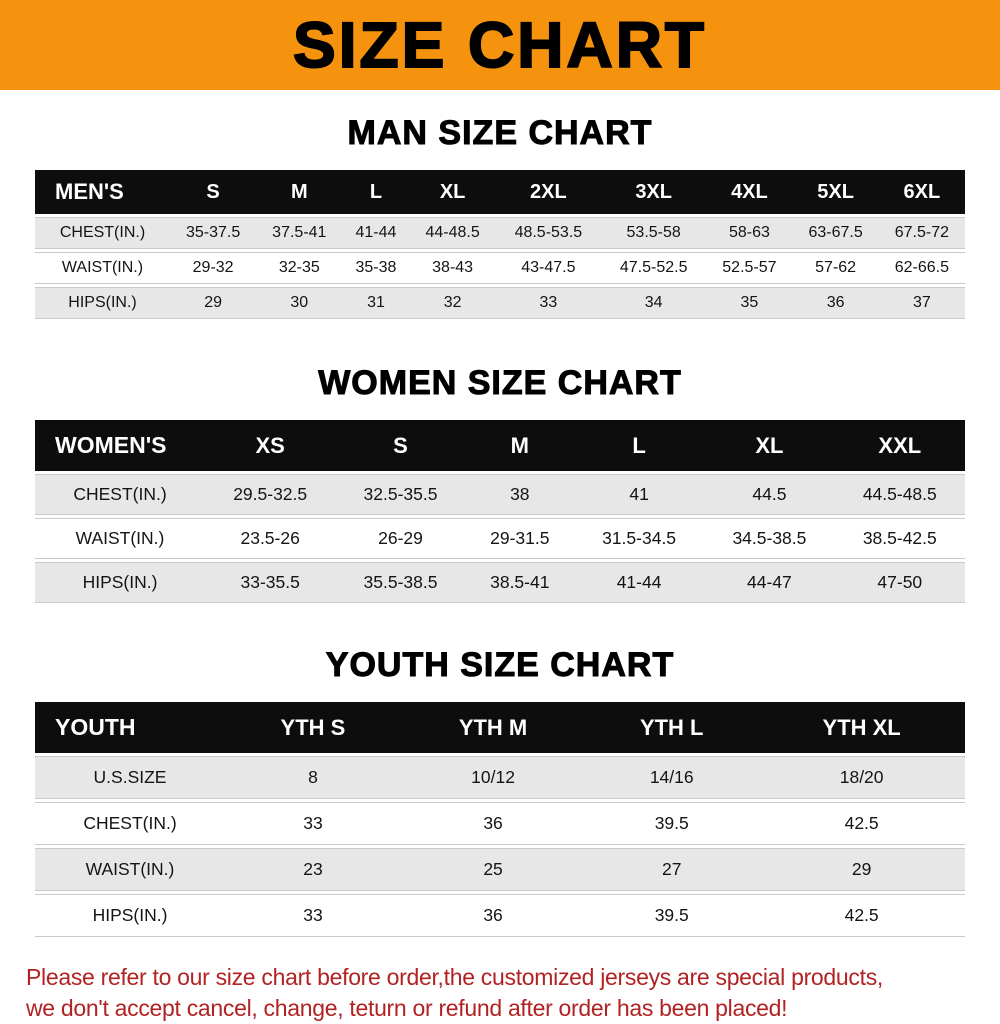  I want to click on table-row: CHEST(IN.) 33 36 39.5 42.5, so click(500, 823).